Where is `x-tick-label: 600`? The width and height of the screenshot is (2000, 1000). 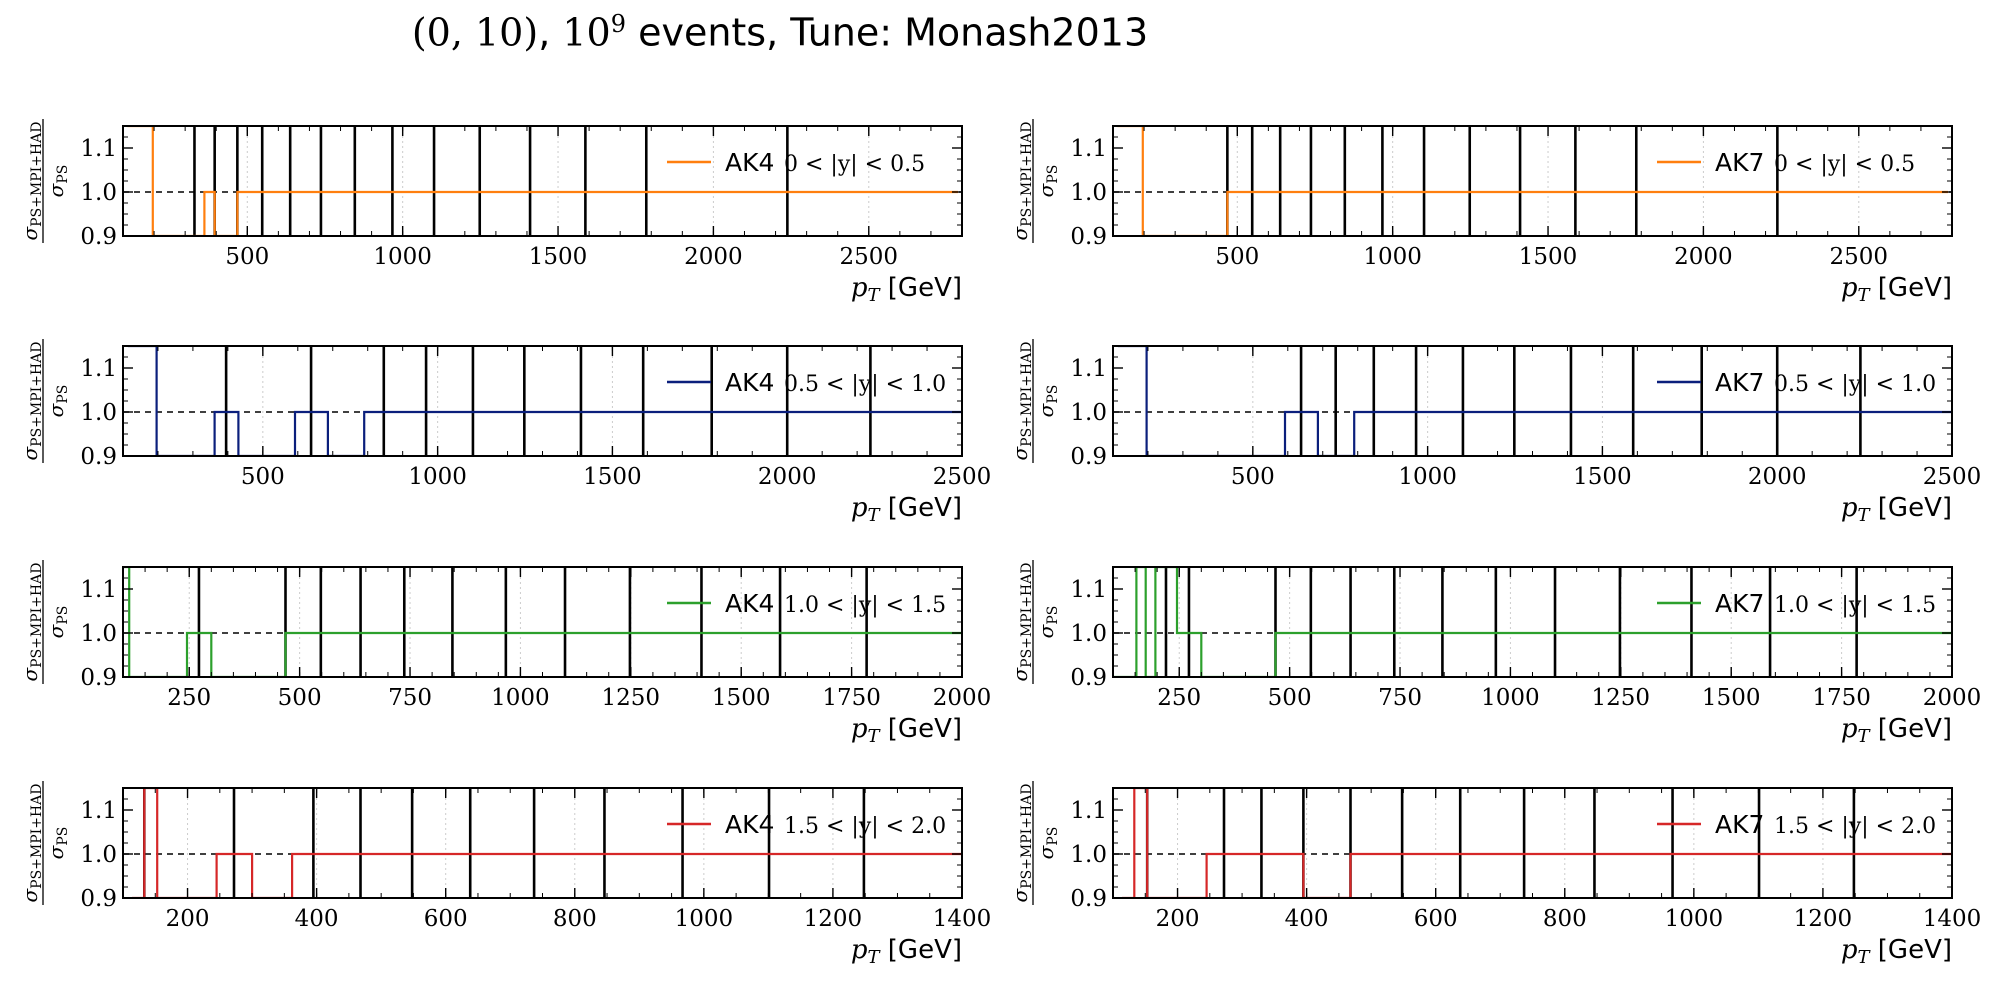
x-tick-label: 600 is located at coordinates (446, 919).